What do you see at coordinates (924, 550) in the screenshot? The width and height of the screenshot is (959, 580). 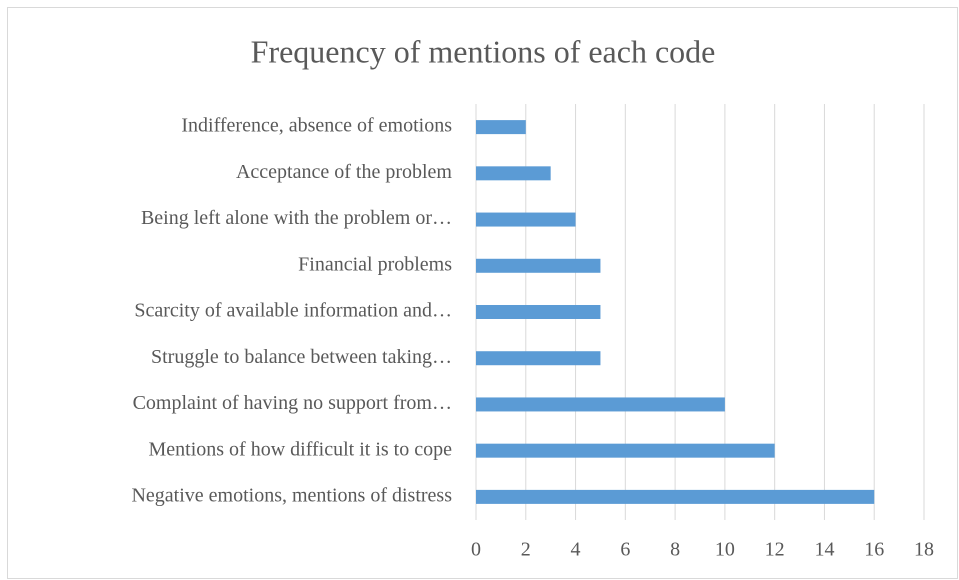 I see `x-tick-label: 18` at bounding box center [924, 550].